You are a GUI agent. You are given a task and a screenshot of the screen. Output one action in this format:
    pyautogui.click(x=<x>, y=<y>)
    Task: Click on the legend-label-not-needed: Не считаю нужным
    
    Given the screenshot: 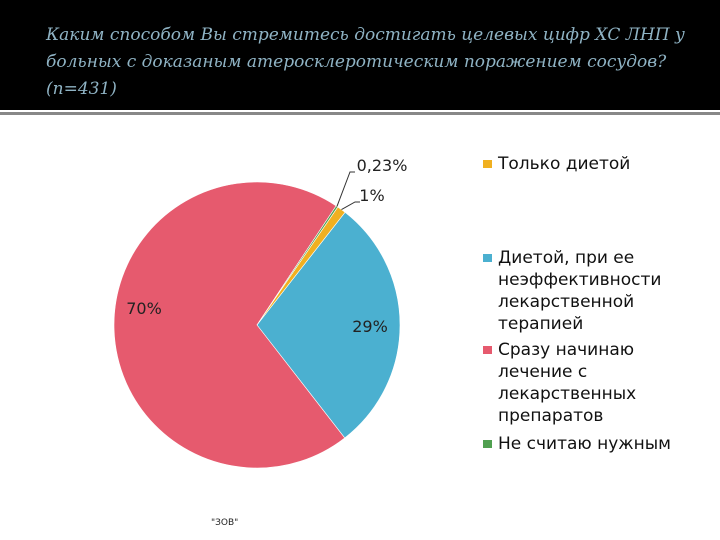 What is the action you would take?
    pyautogui.click(x=584, y=444)
    